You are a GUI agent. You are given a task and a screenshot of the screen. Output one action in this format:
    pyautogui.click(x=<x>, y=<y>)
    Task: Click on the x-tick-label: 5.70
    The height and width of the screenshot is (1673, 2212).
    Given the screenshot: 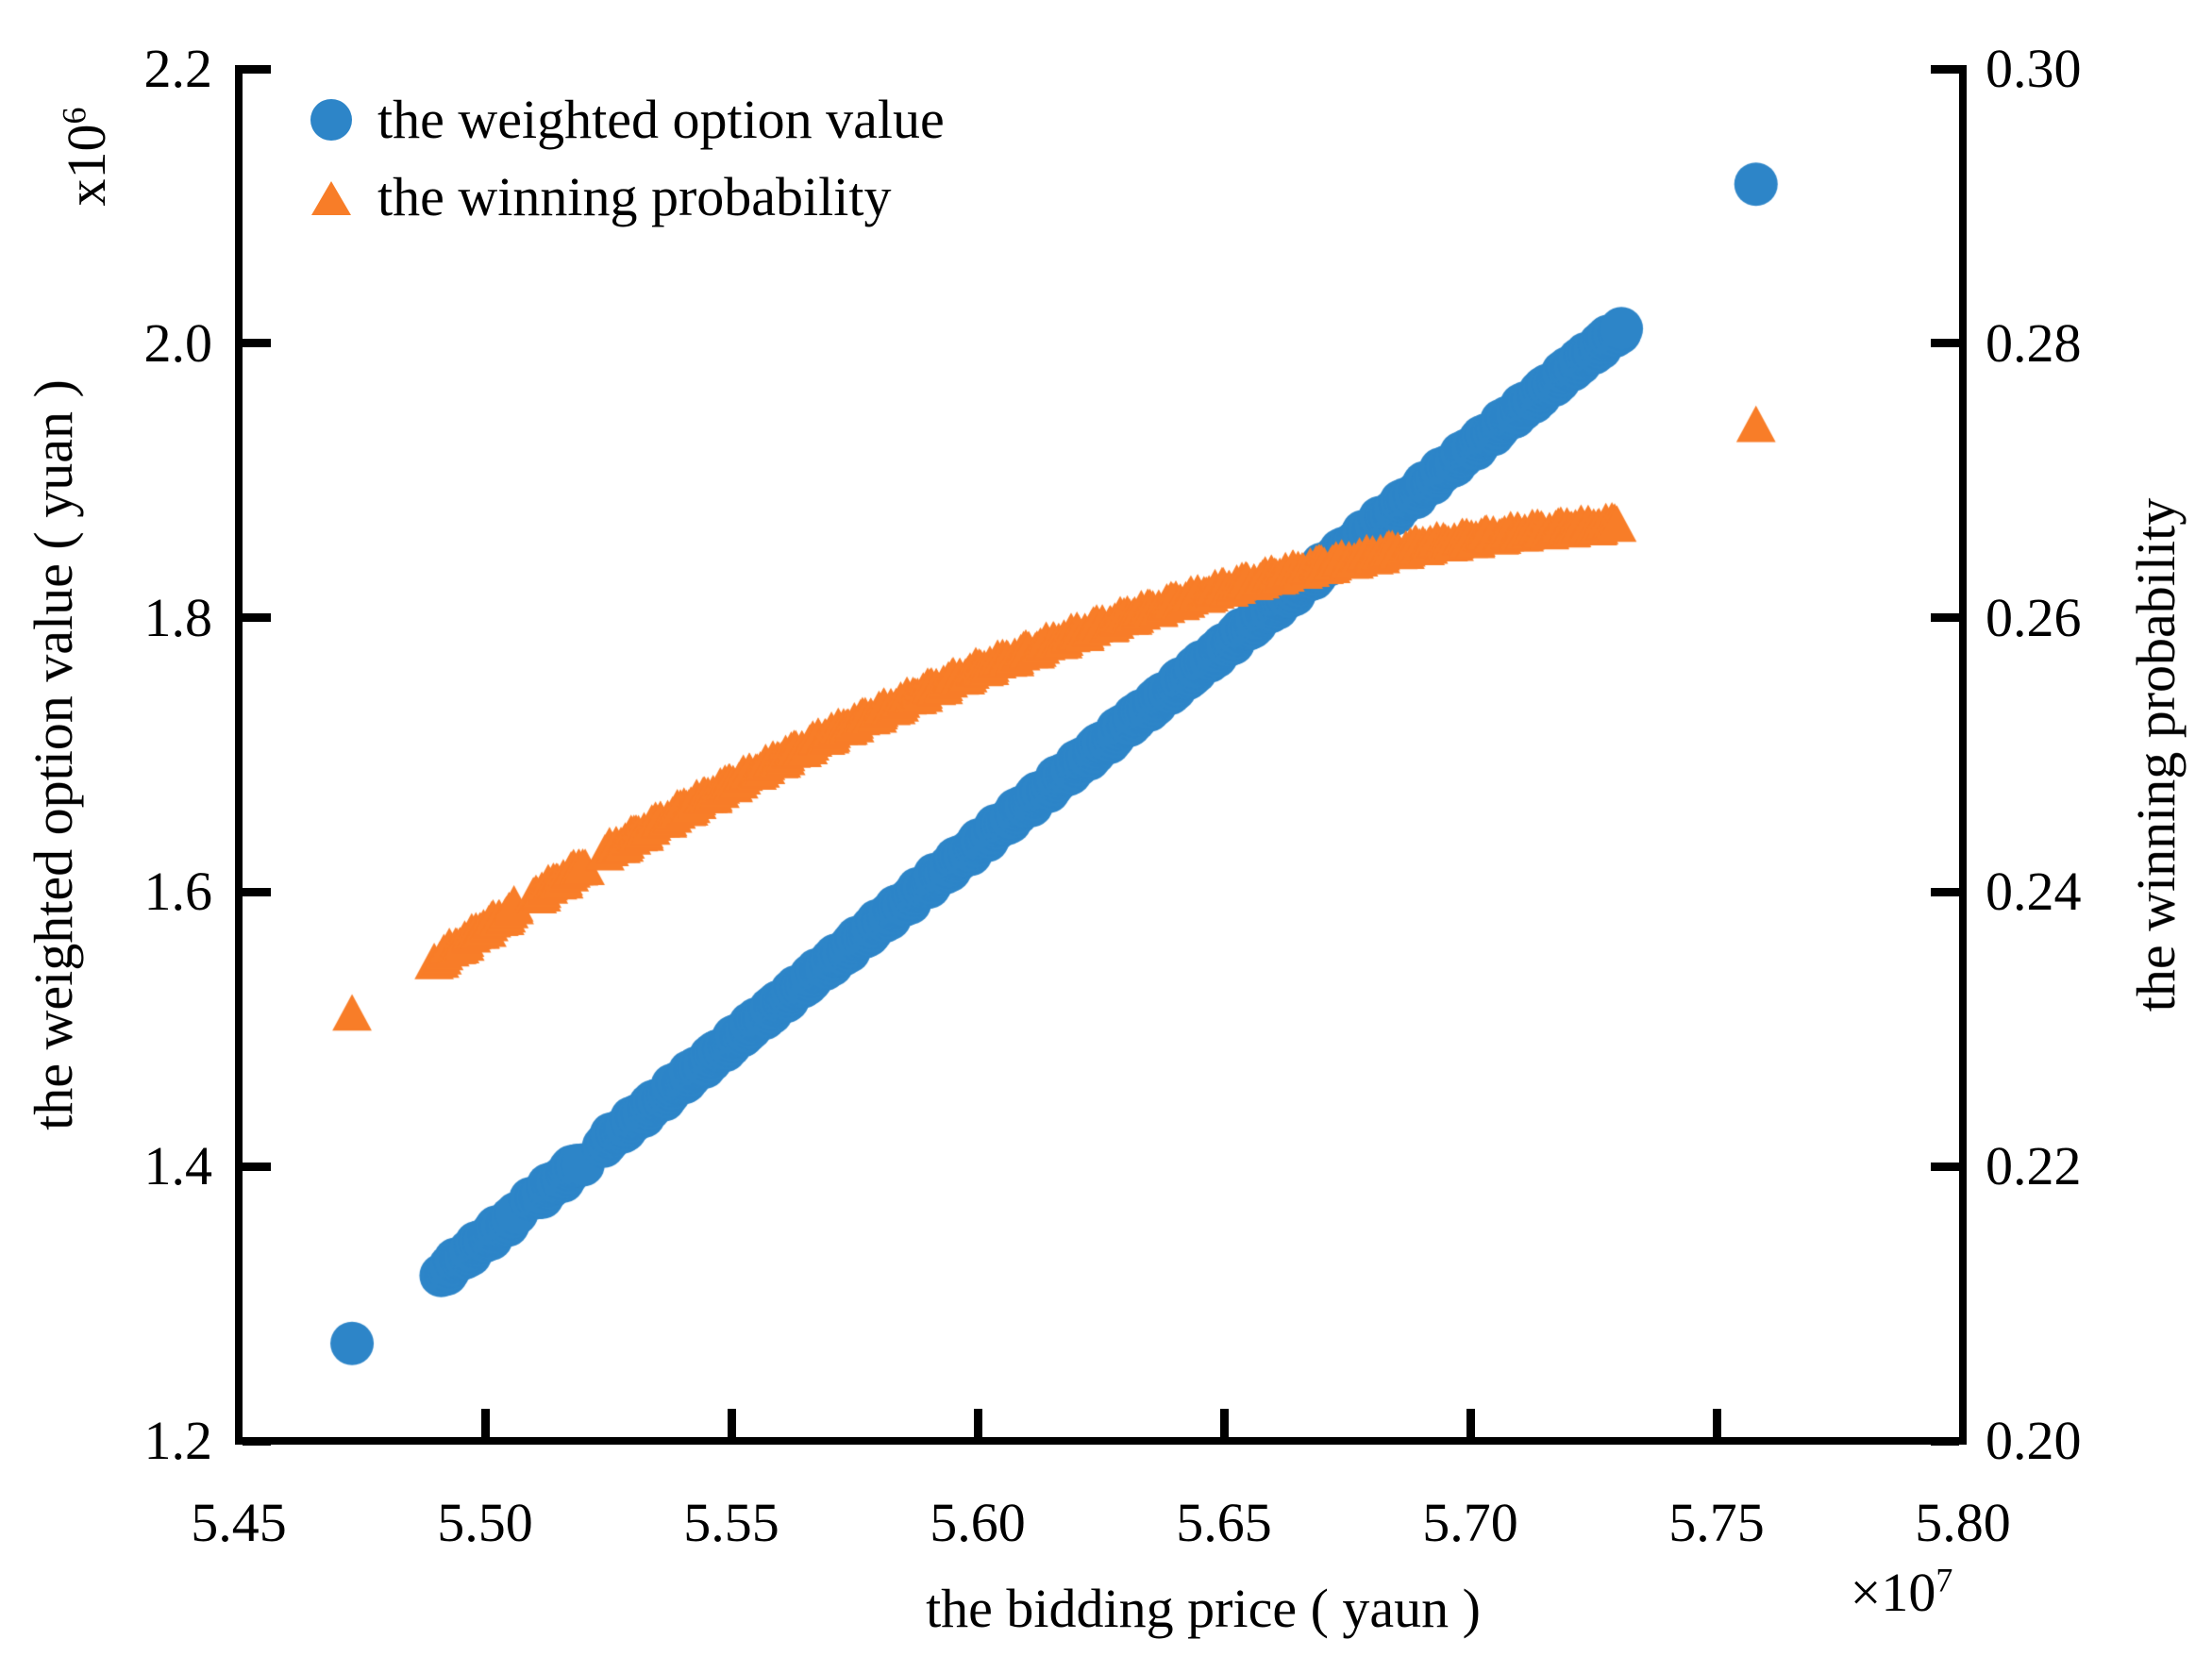 What is the action you would take?
    pyautogui.click(x=1470, y=1523)
    